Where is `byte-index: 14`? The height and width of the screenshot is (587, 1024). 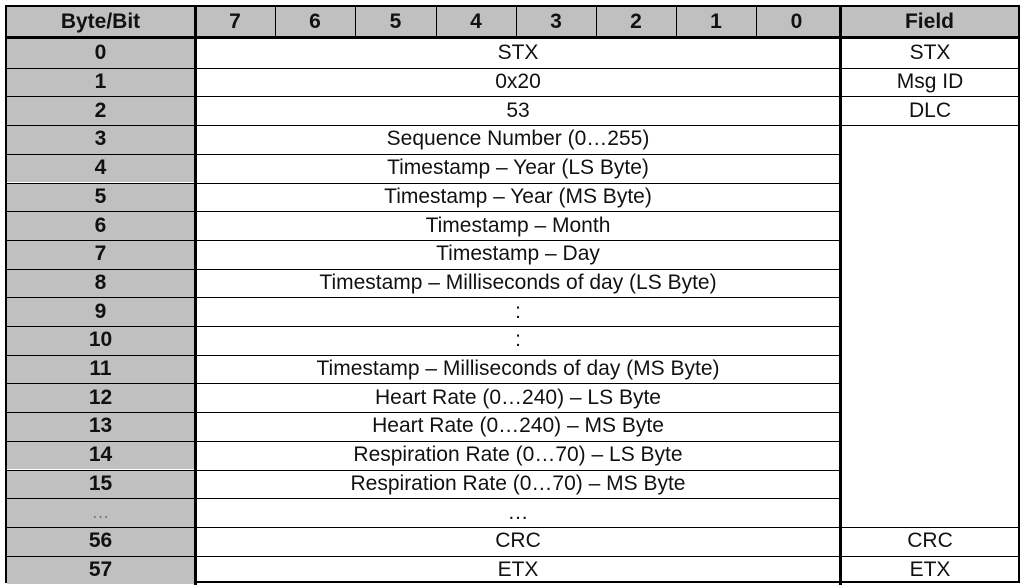 byte-index: 14 is located at coordinates (100, 455).